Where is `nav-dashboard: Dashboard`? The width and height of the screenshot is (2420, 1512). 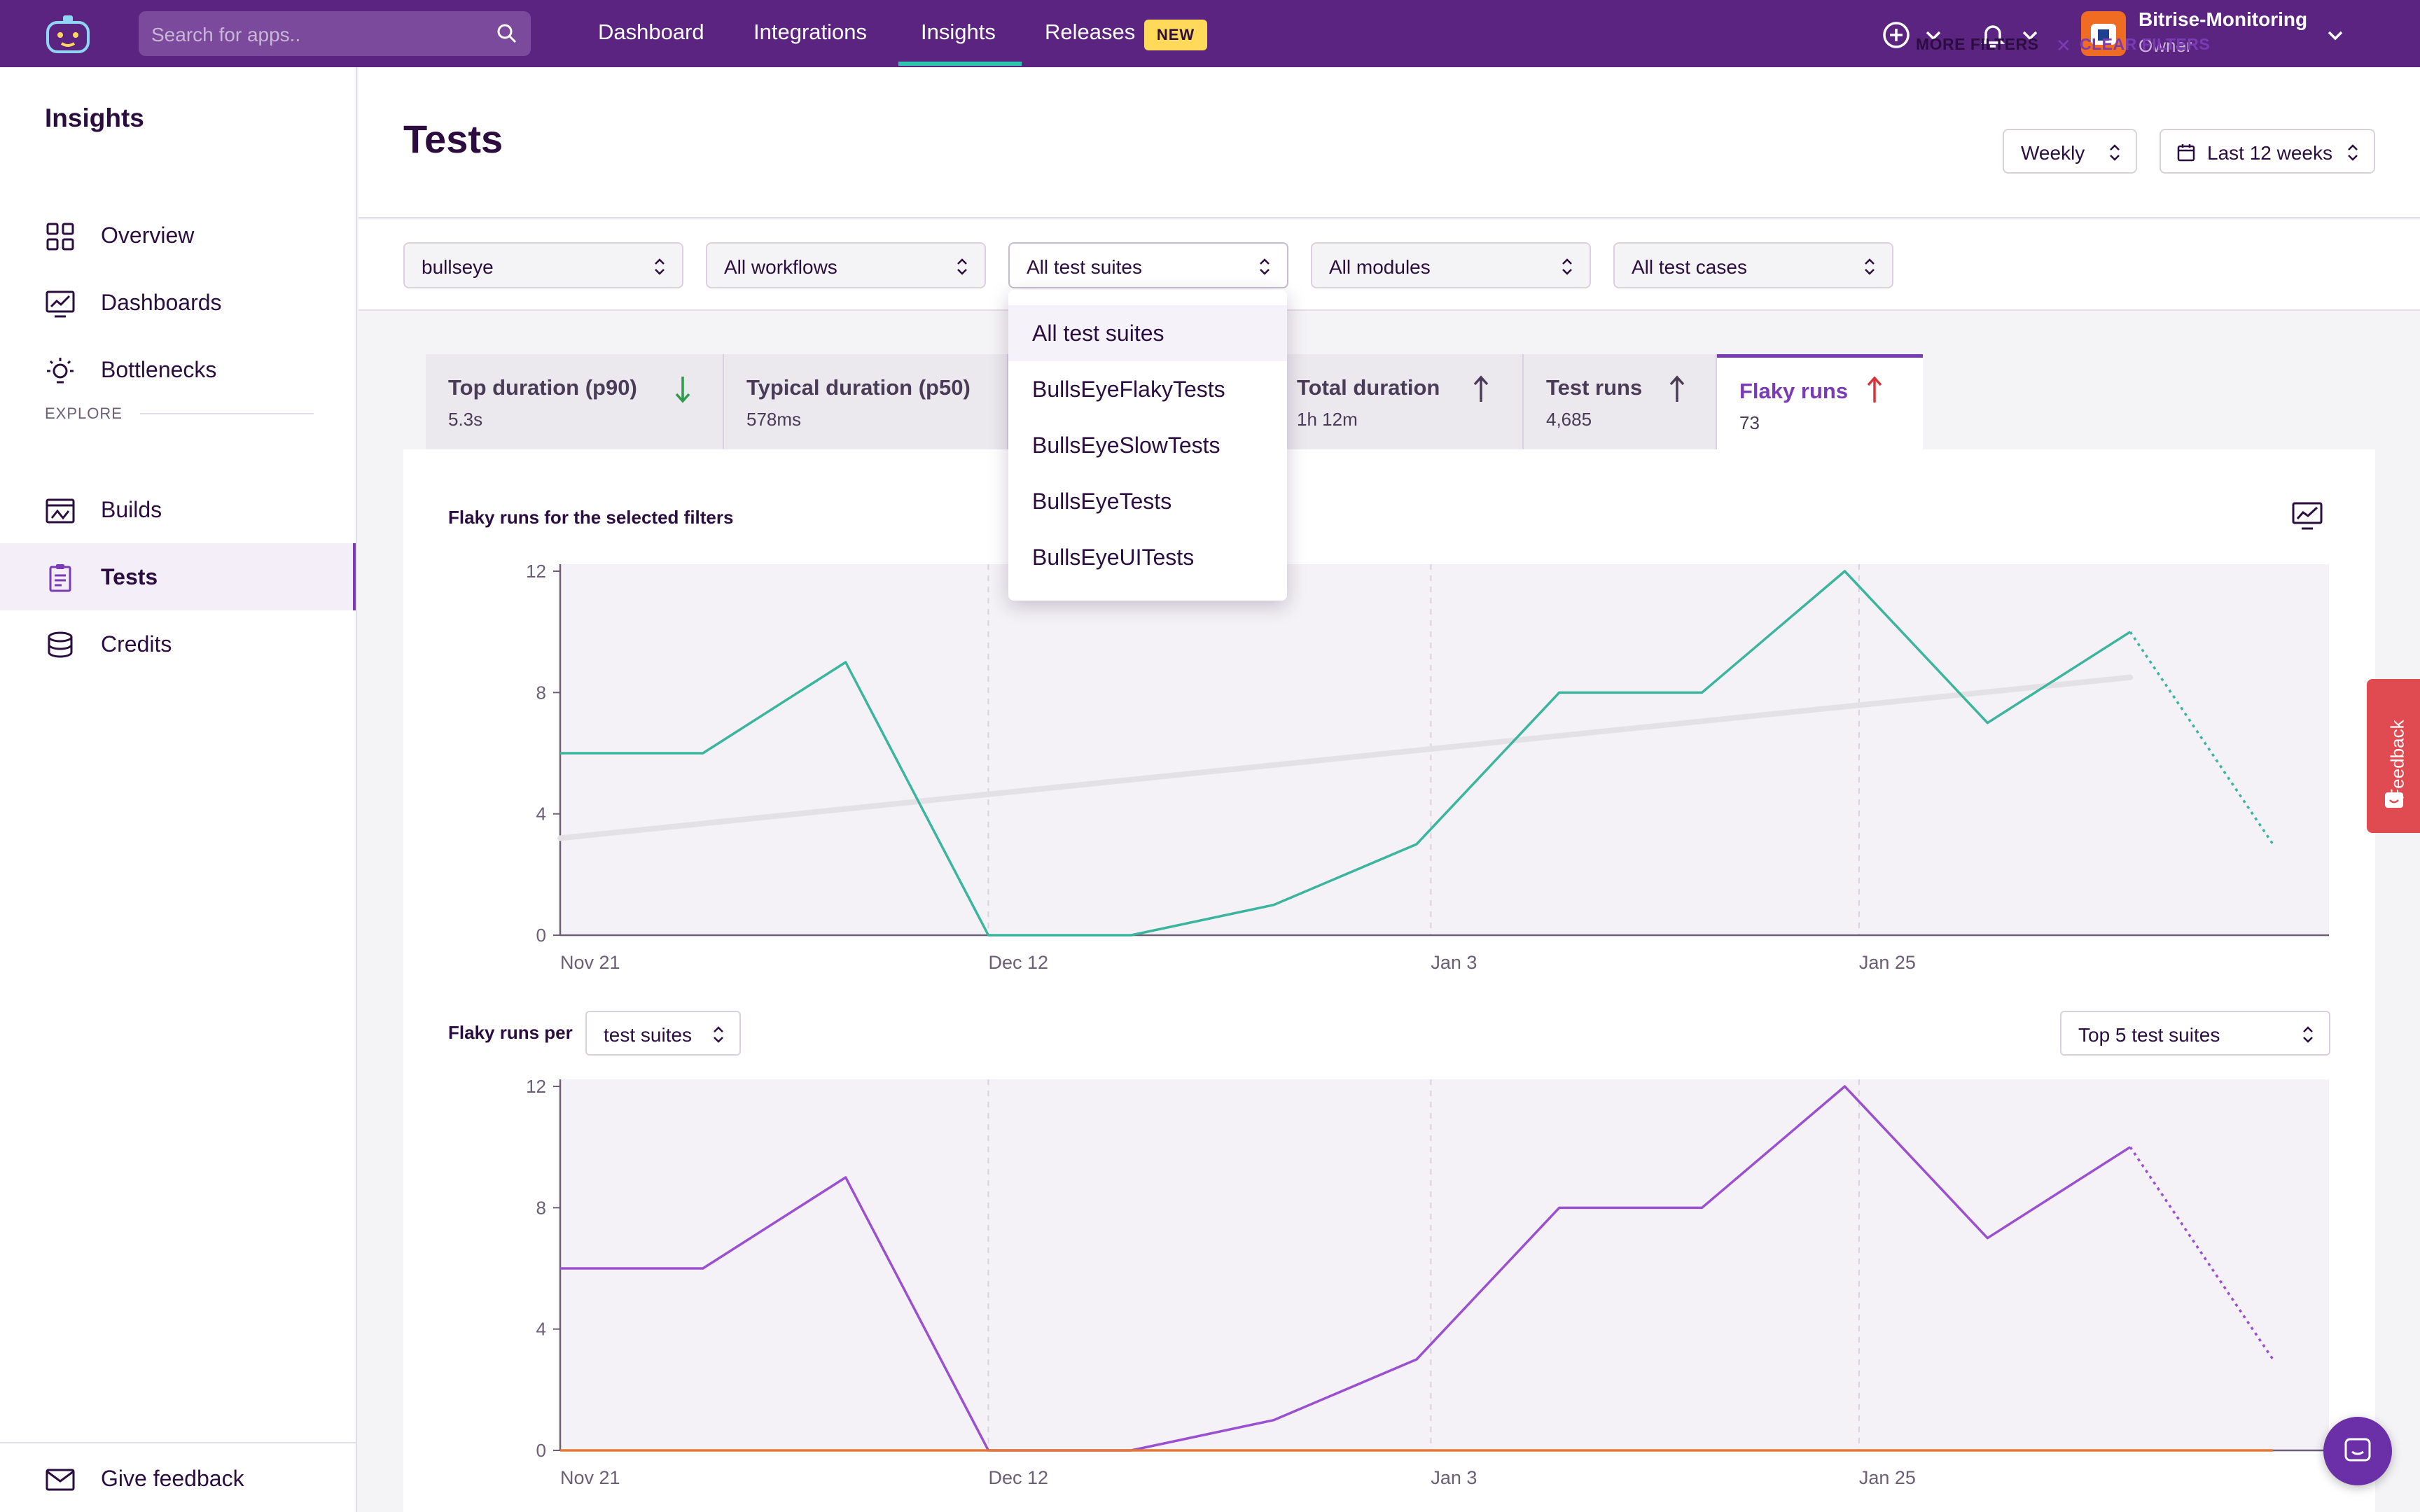
nav-dashboard: Dashboard is located at coordinates (651, 32).